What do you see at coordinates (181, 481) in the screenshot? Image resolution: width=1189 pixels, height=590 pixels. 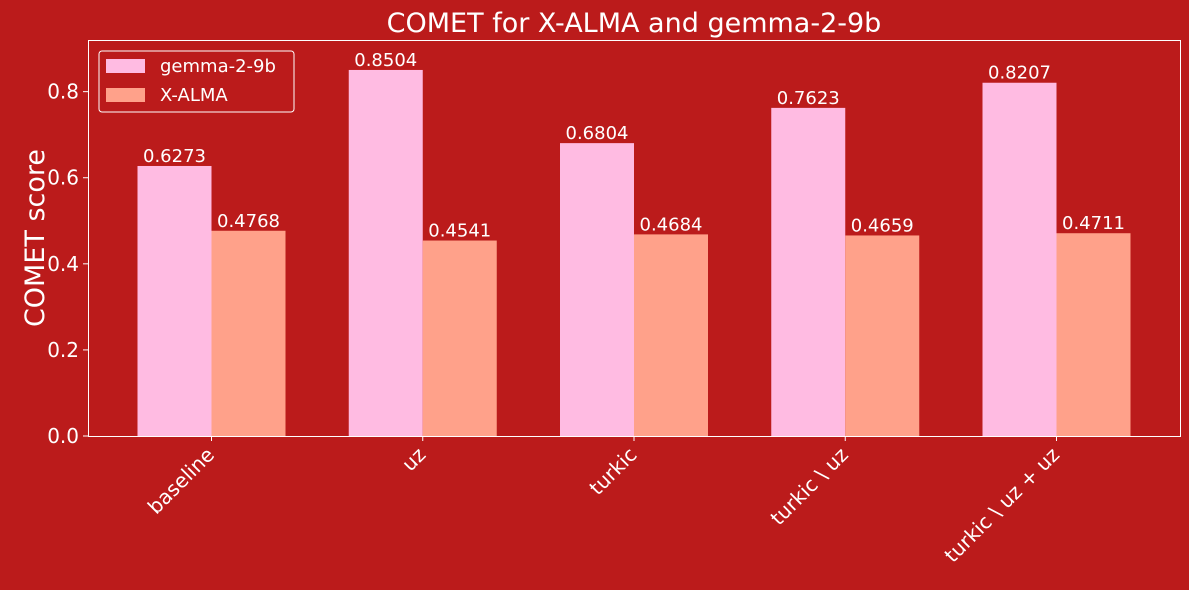 I see `x-tick-label-0: baseline` at bounding box center [181, 481].